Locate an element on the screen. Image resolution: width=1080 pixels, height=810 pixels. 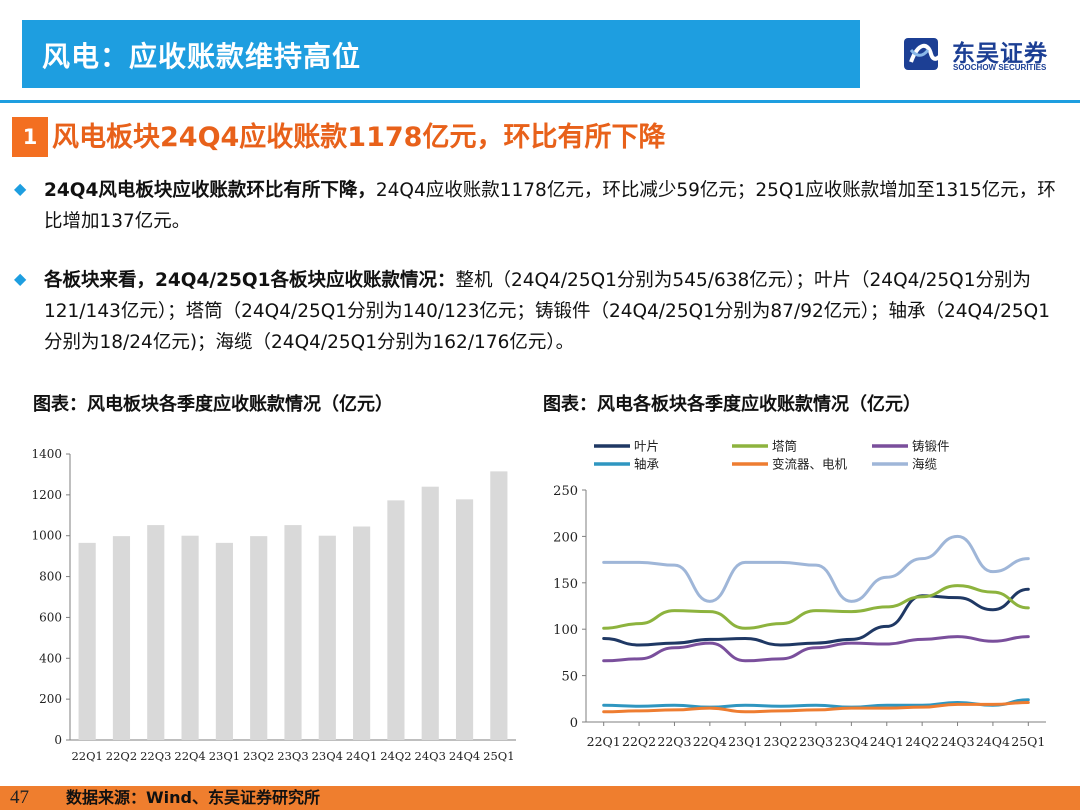
y-tick-label: 150 is located at coordinates (565, 584).